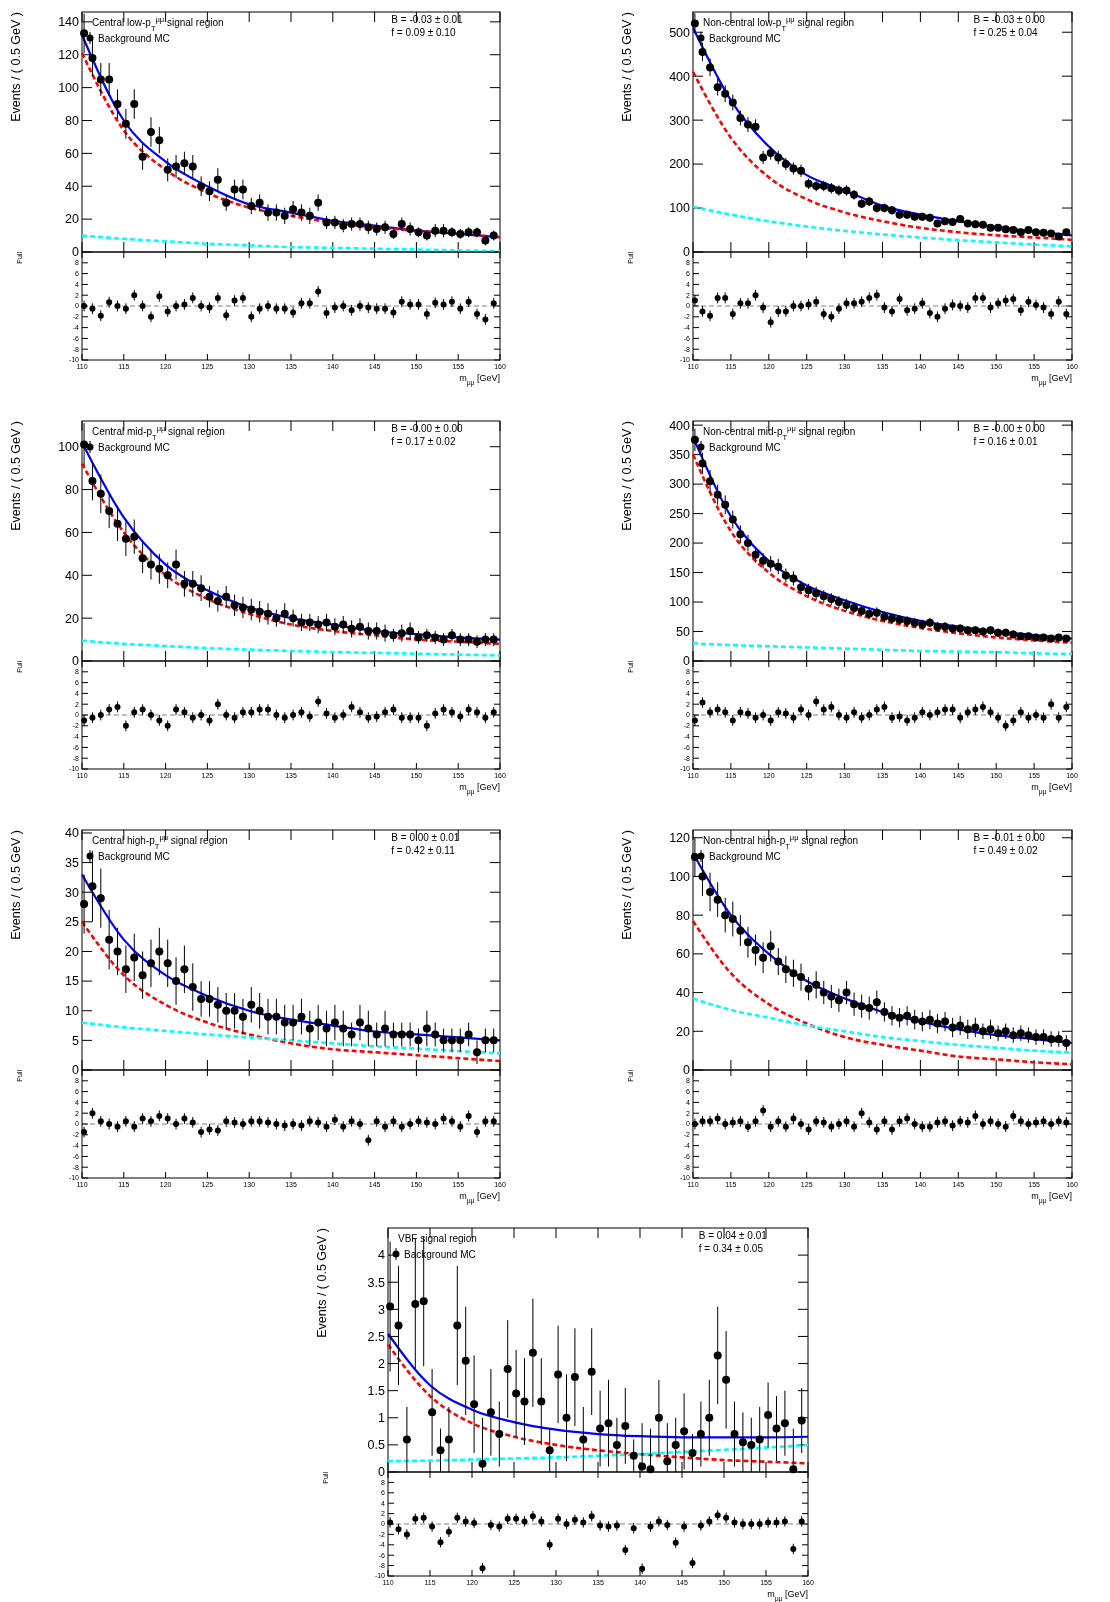  Describe the element at coordinates (382, 1363) in the screenshot. I see `y-tick-label: 2` at that location.